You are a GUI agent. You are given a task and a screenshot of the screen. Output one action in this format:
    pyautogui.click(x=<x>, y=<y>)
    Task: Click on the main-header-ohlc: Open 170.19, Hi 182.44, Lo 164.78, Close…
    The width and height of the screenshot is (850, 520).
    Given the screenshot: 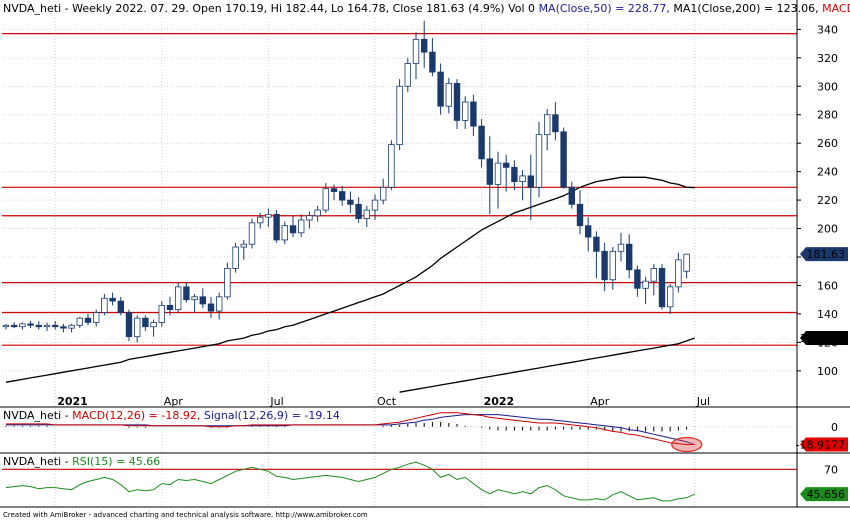 What is the action you would take?
    pyautogui.click(x=363, y=8)
    